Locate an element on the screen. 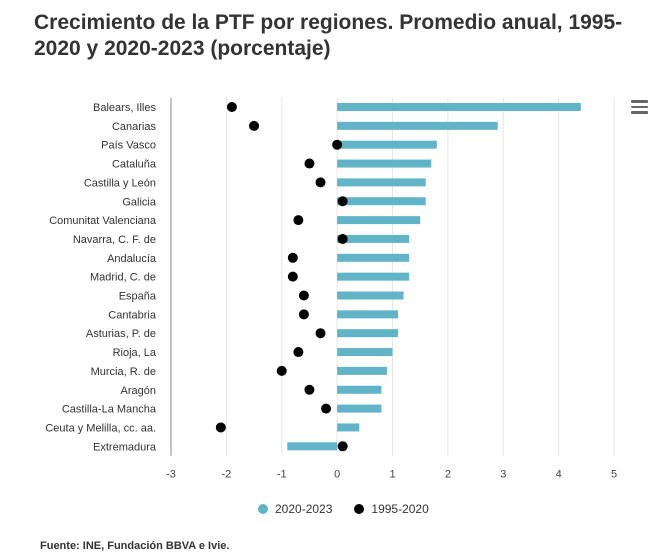 The height and width of the screenshot is (560, 670). category-label: Castilla y León is located at coordinates (120, 183).